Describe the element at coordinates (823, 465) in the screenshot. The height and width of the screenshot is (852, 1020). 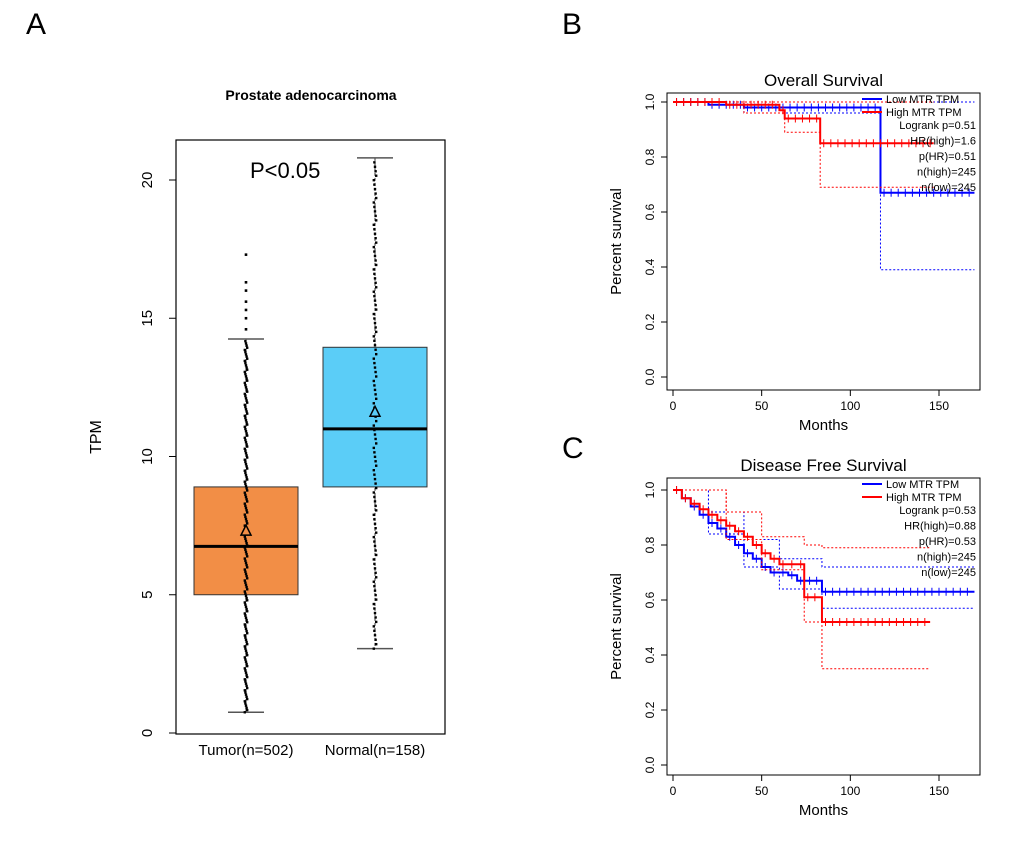
I see `chart-title: Disease Free Survival` at that location.